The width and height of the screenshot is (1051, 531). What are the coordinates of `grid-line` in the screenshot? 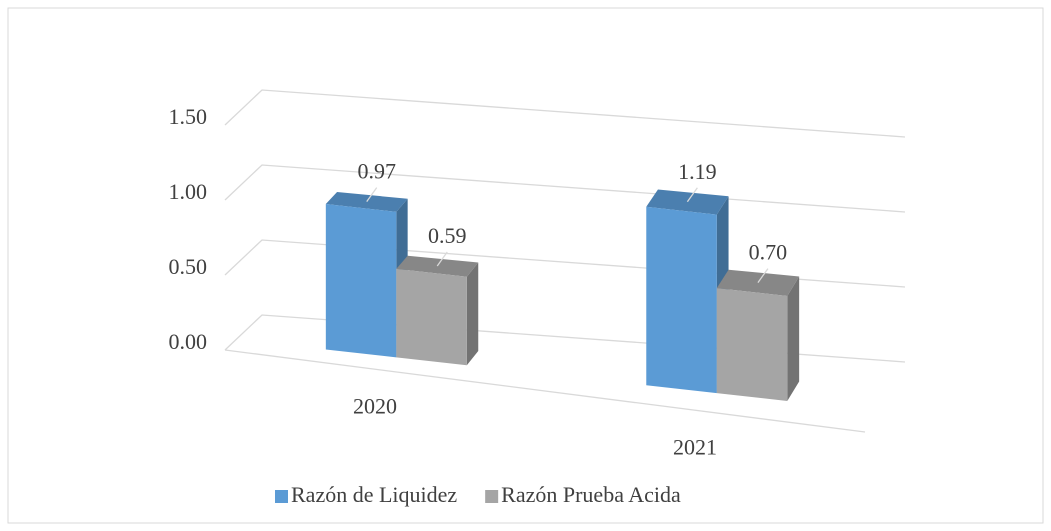 It's located at (565, 113).